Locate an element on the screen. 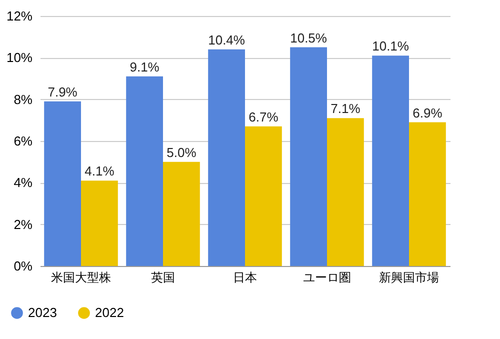  y-tick-label: 12% is located at coordinates (19, 16).